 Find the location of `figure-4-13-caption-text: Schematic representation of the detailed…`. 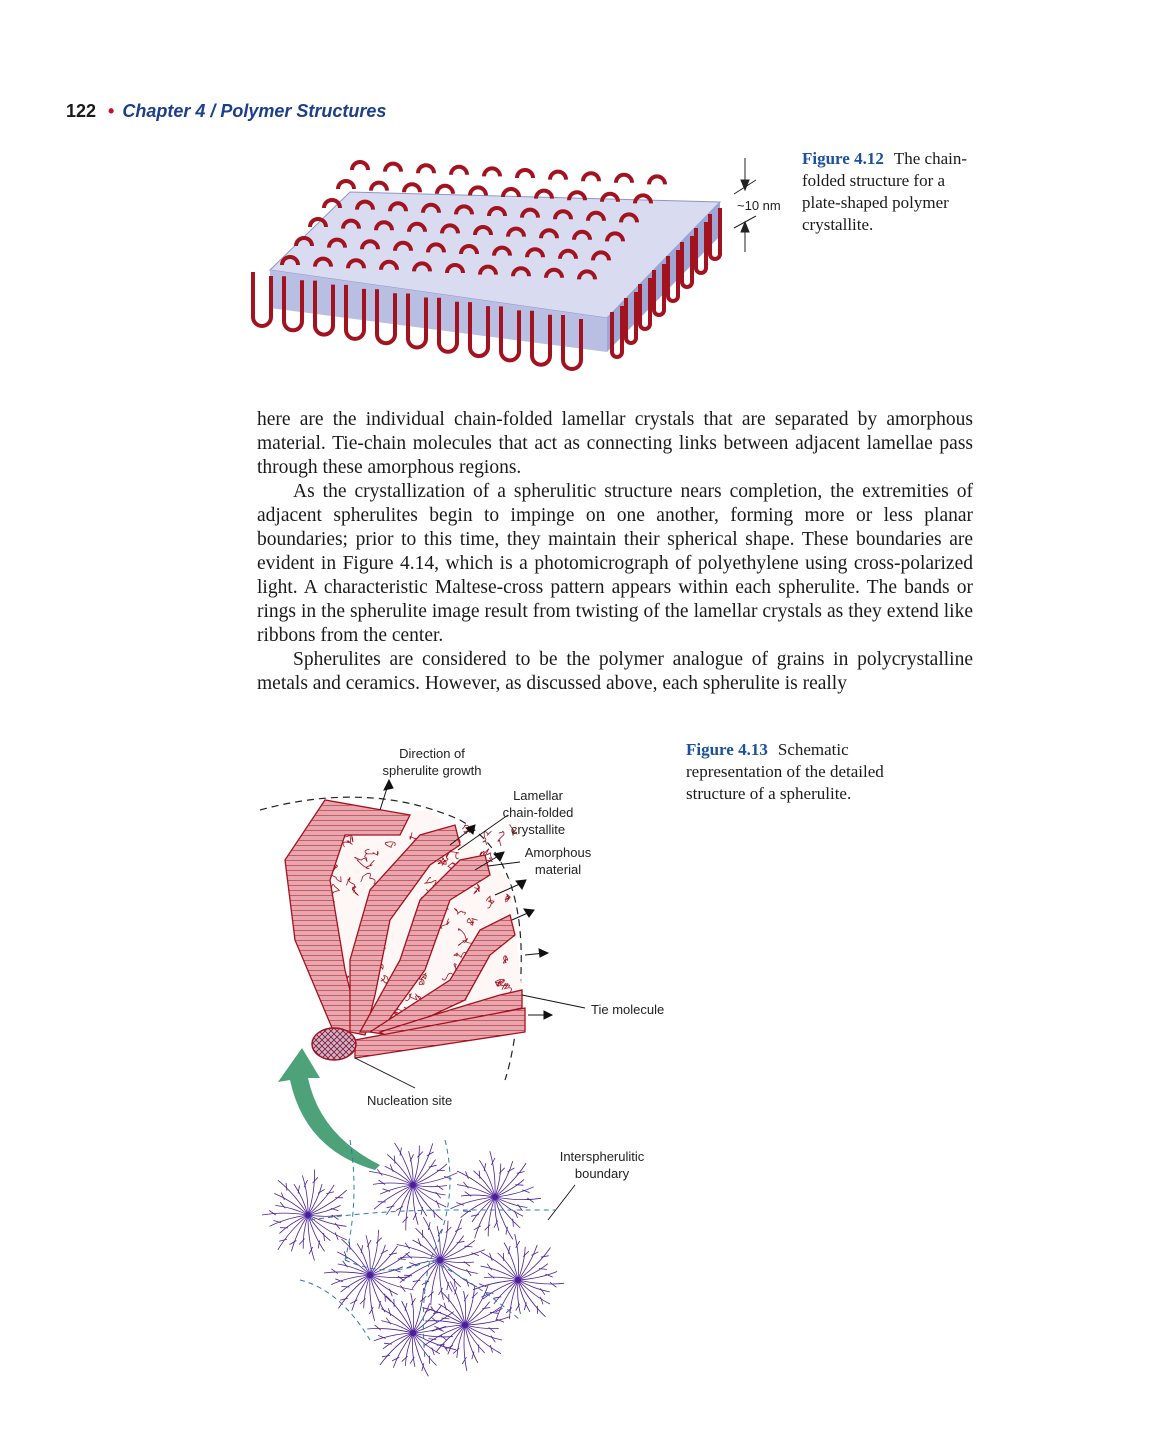

figure-4-13-caption-text: Schematic representation of the detailed… is located at coordinates (785, 771).